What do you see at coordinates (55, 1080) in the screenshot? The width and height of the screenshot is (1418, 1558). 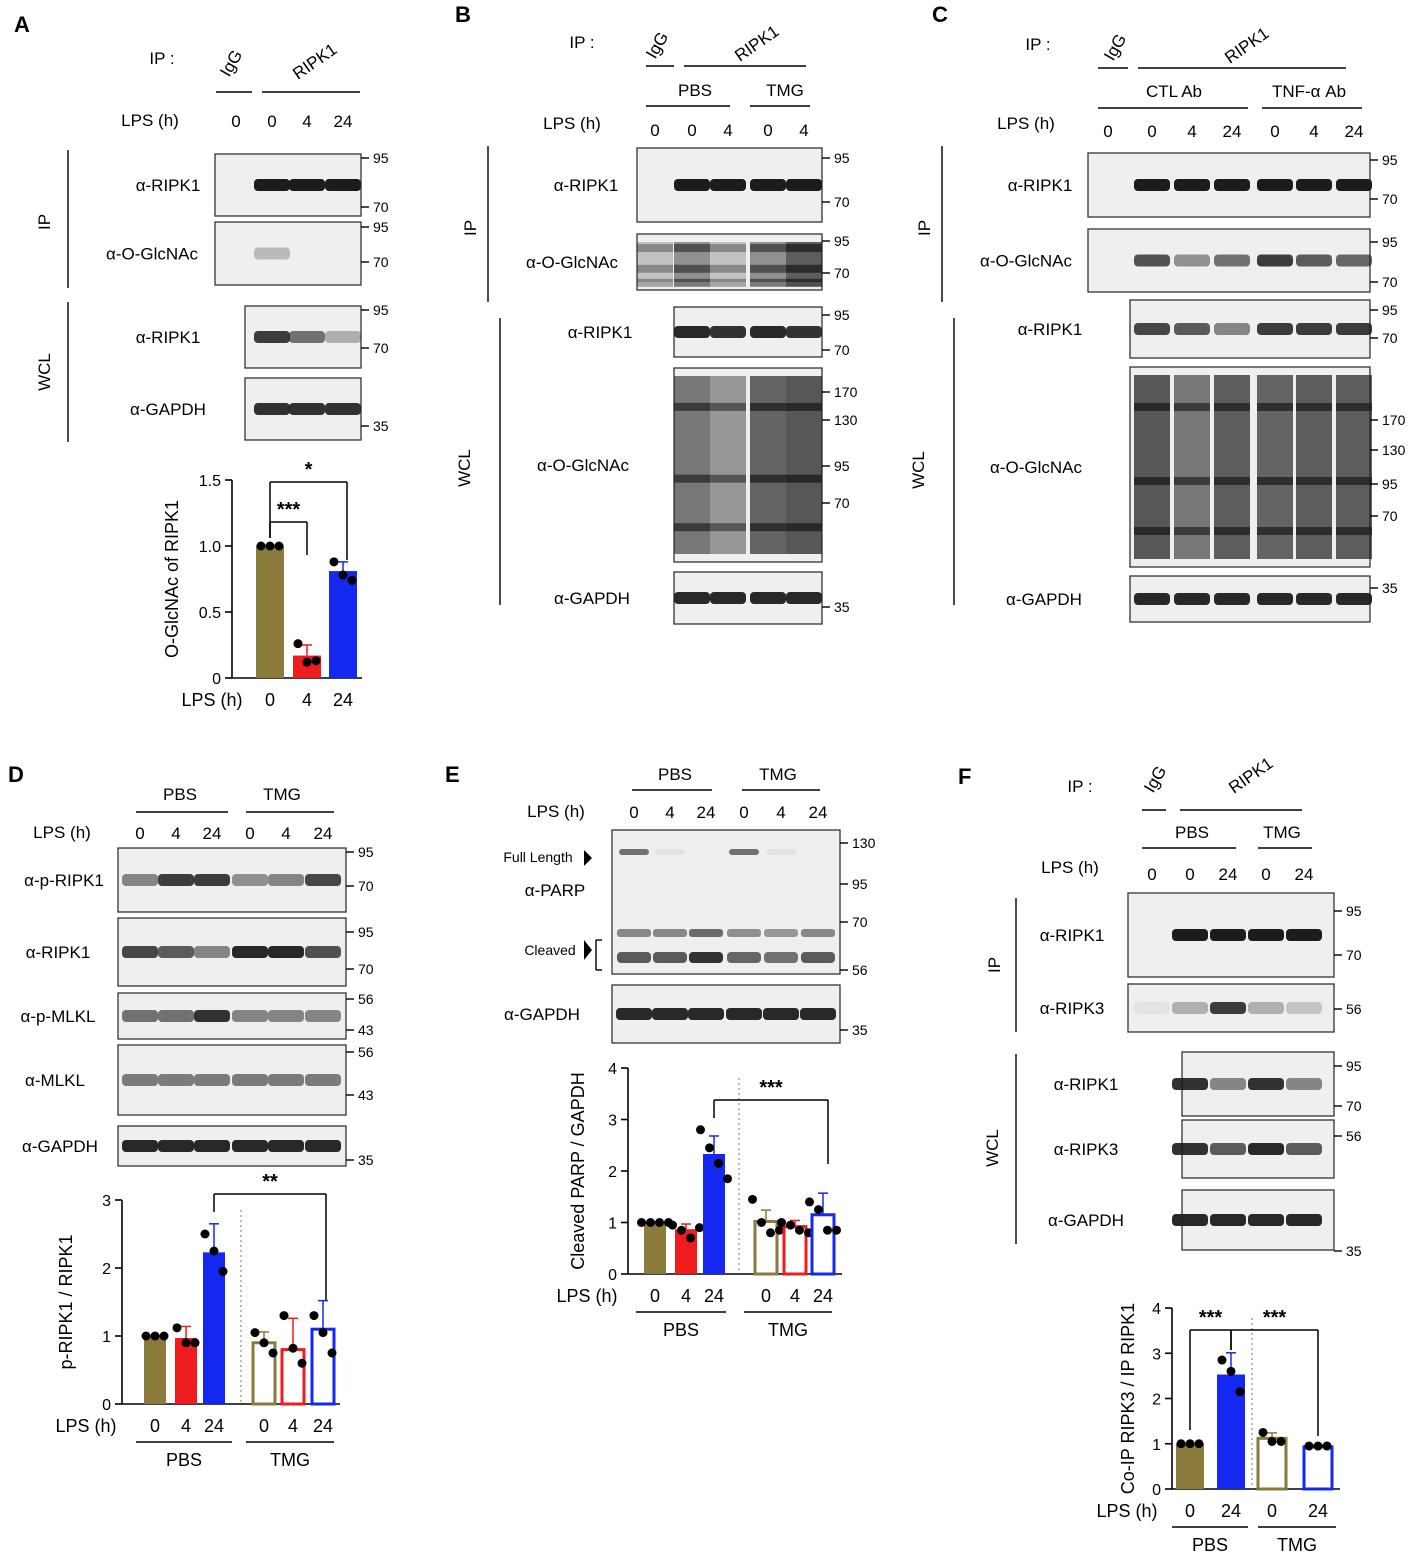 I see `blot-label: α-MLKL` at bounding box center [55, 1080].